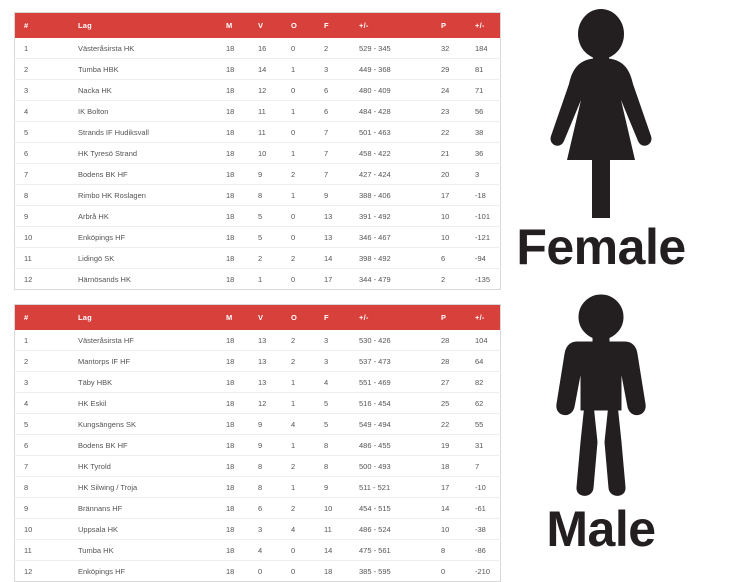  What do you see at coordinates (307, 424) in the screenshot?
I see `cell-draws: 4` at bounding box center [307, 424].